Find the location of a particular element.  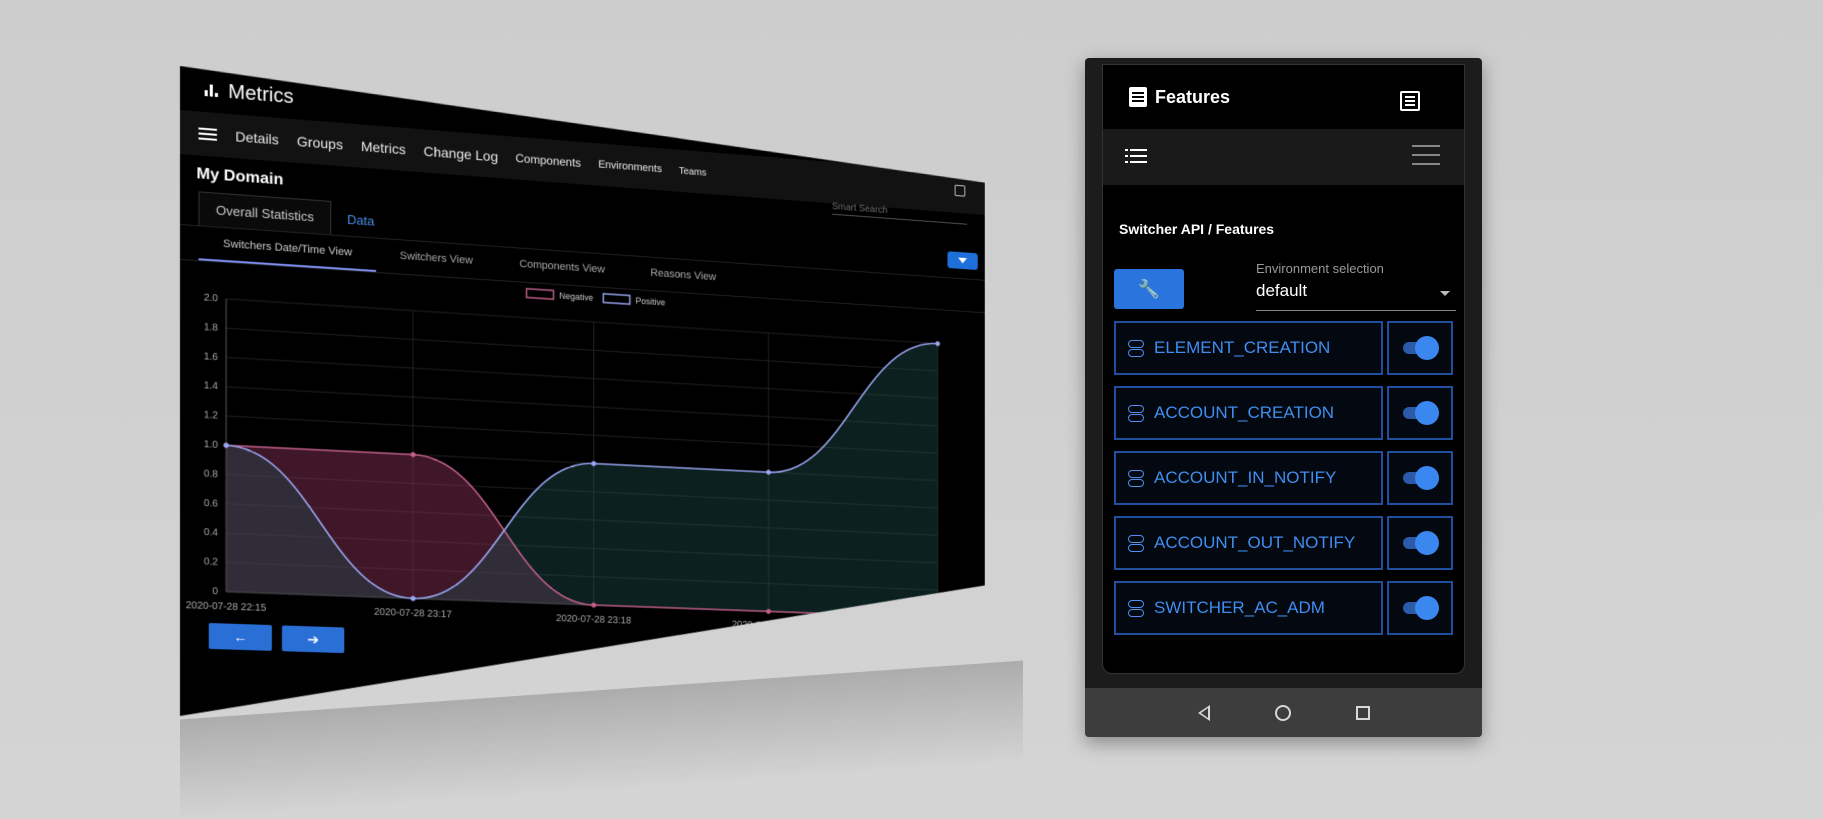

feature-item: ELEMENT_CREATION is located at coordinates (1248, 348).